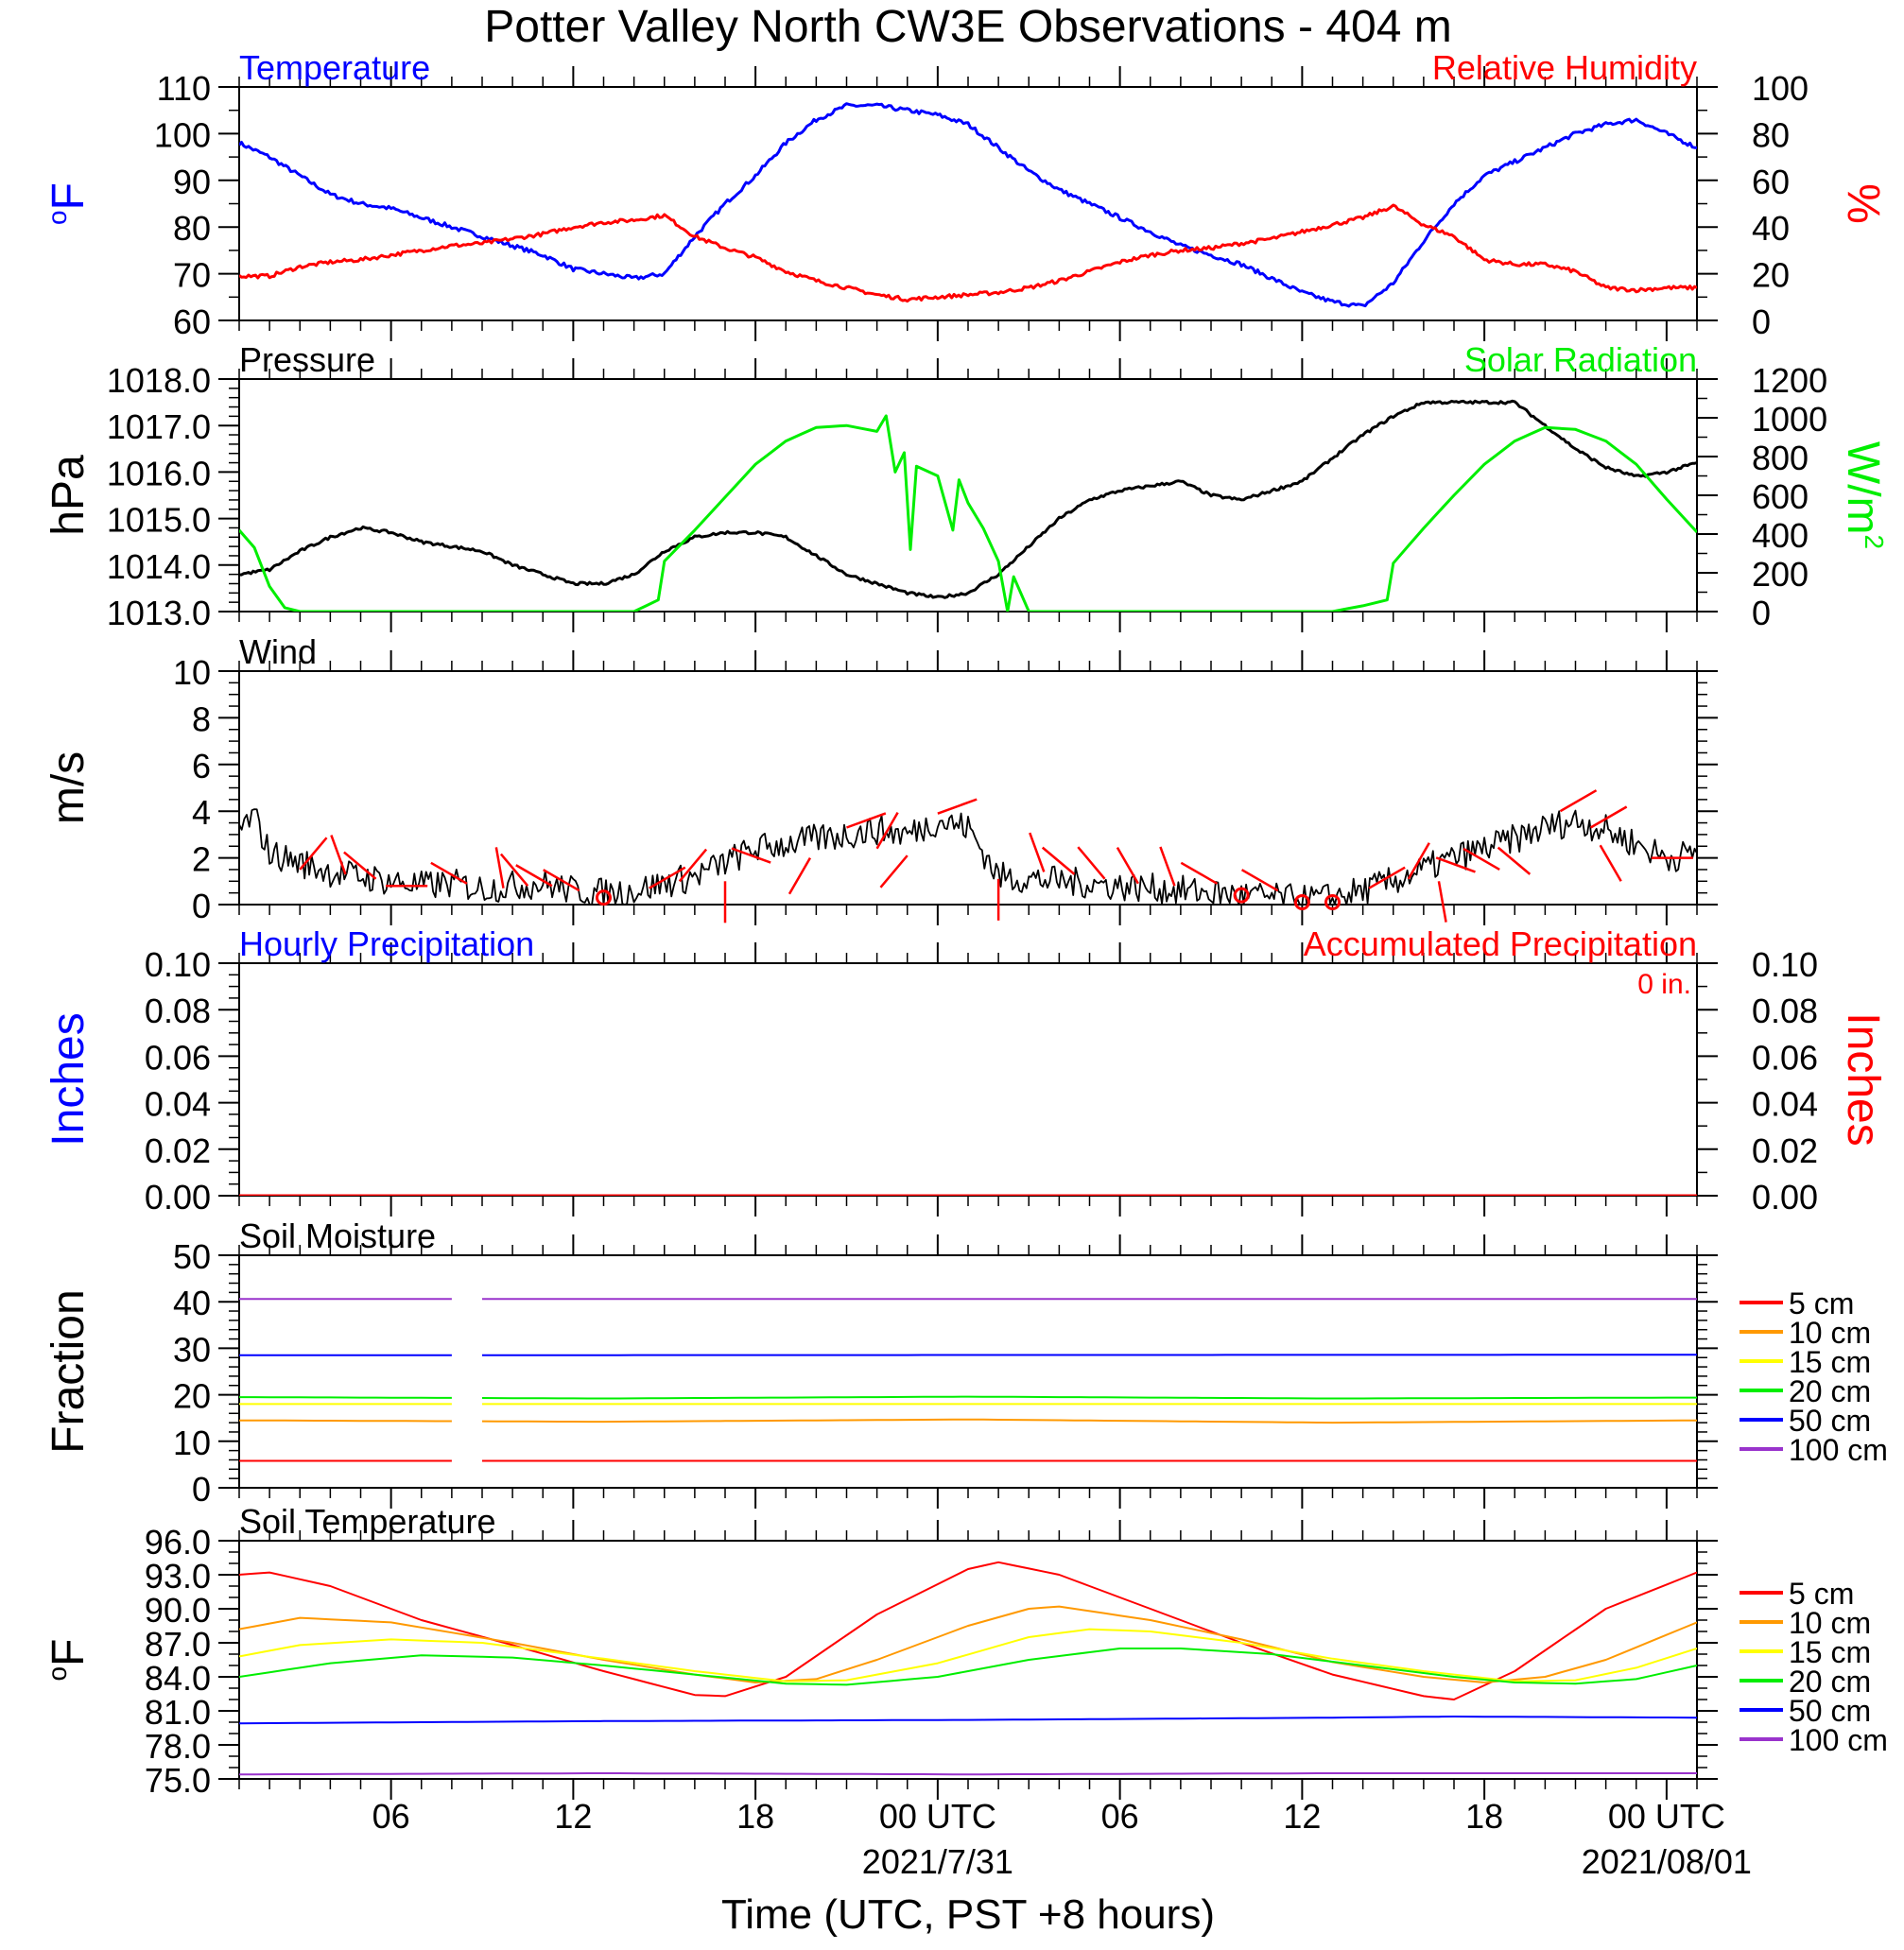 The width and height of the screenshot is (1904, 1950). I want to click on y-tick-label-right: 0.00, so click(1785, 1197).